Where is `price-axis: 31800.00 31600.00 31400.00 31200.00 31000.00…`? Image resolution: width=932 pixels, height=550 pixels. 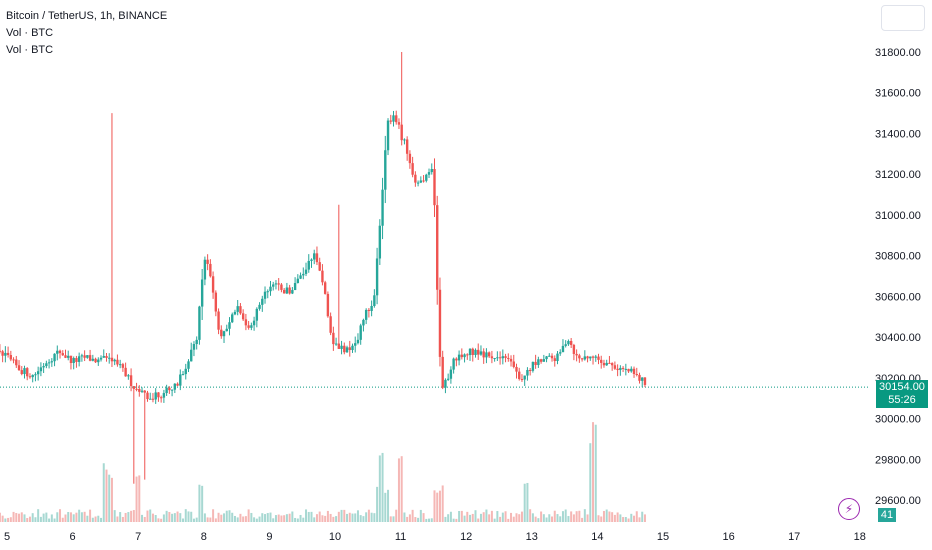
price-axis: 31800.00 31600.00 31400.00 31200.00 31000.00… is located at coordinates (898, 277).